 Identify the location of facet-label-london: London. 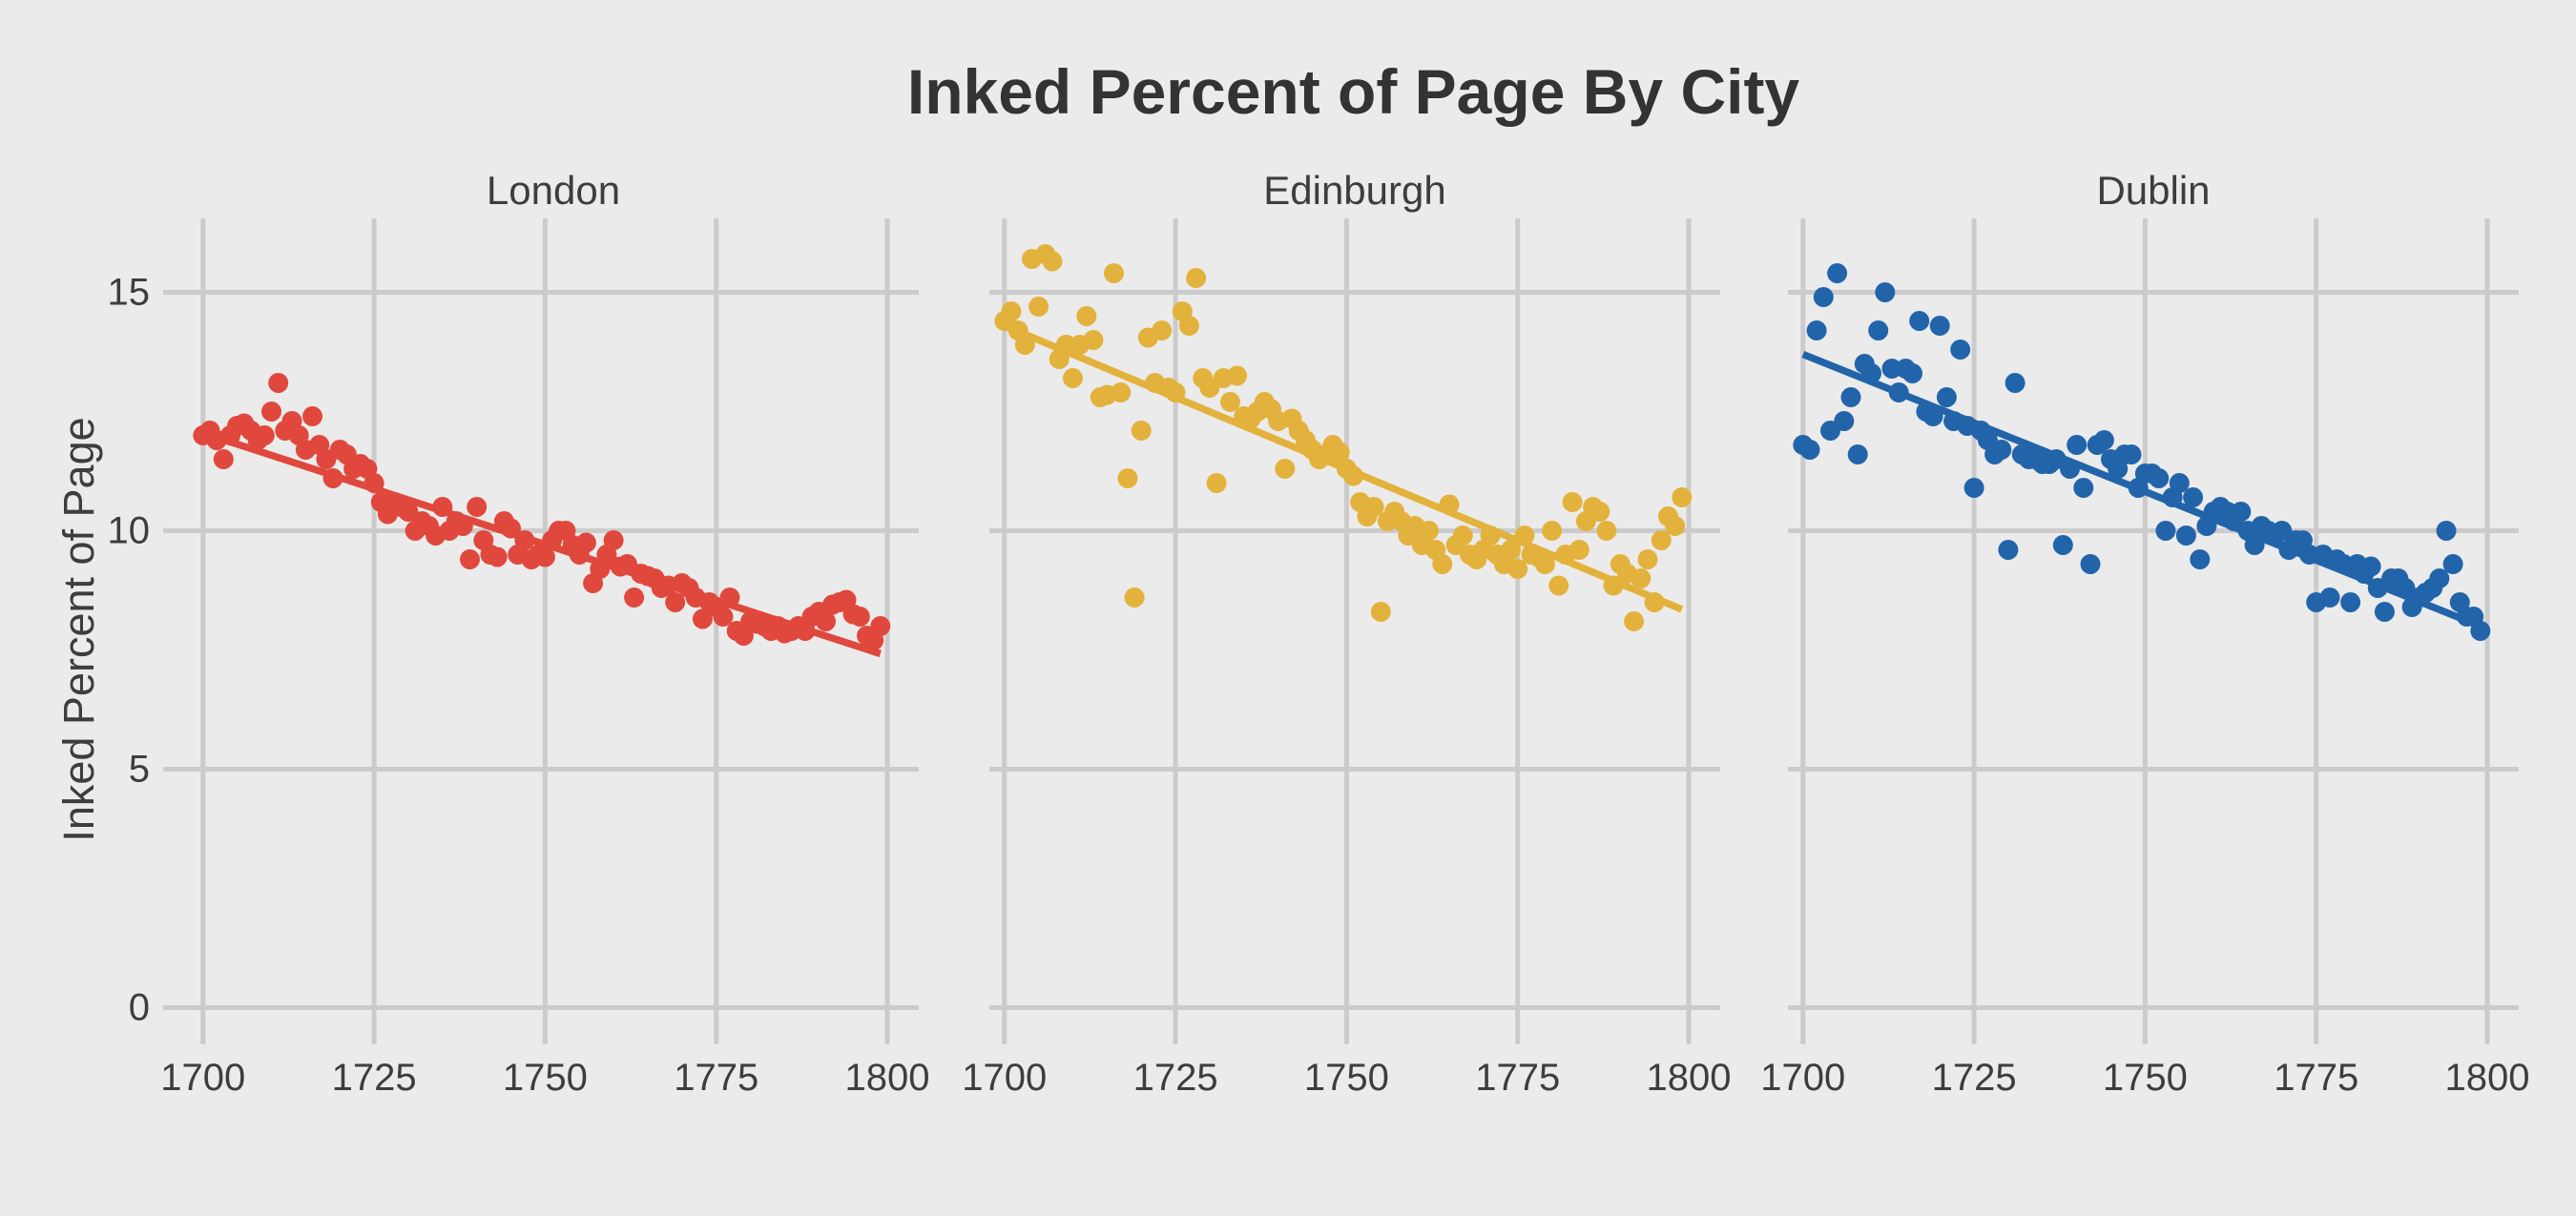
(553, 191).